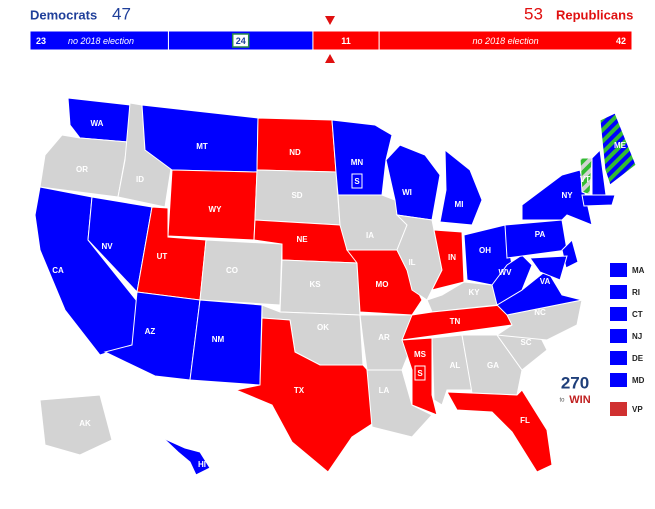  What do you see at coordinates (459, 204) in the screenshot?
I see `state-label: MI` at bounding box center [459, 204].